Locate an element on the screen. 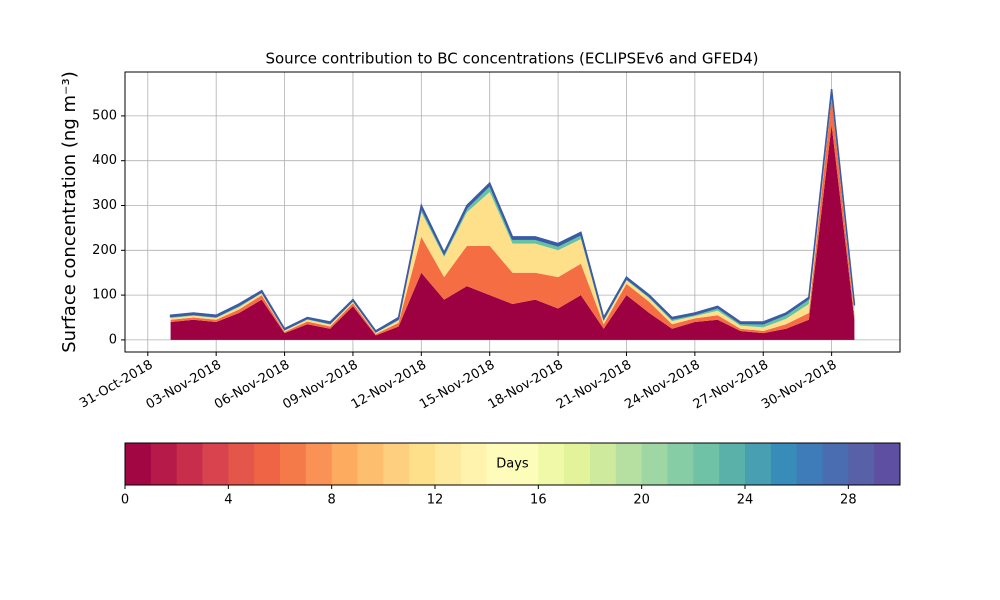  colorbar-tick-label: 28 is located at coordinates (848, 500).